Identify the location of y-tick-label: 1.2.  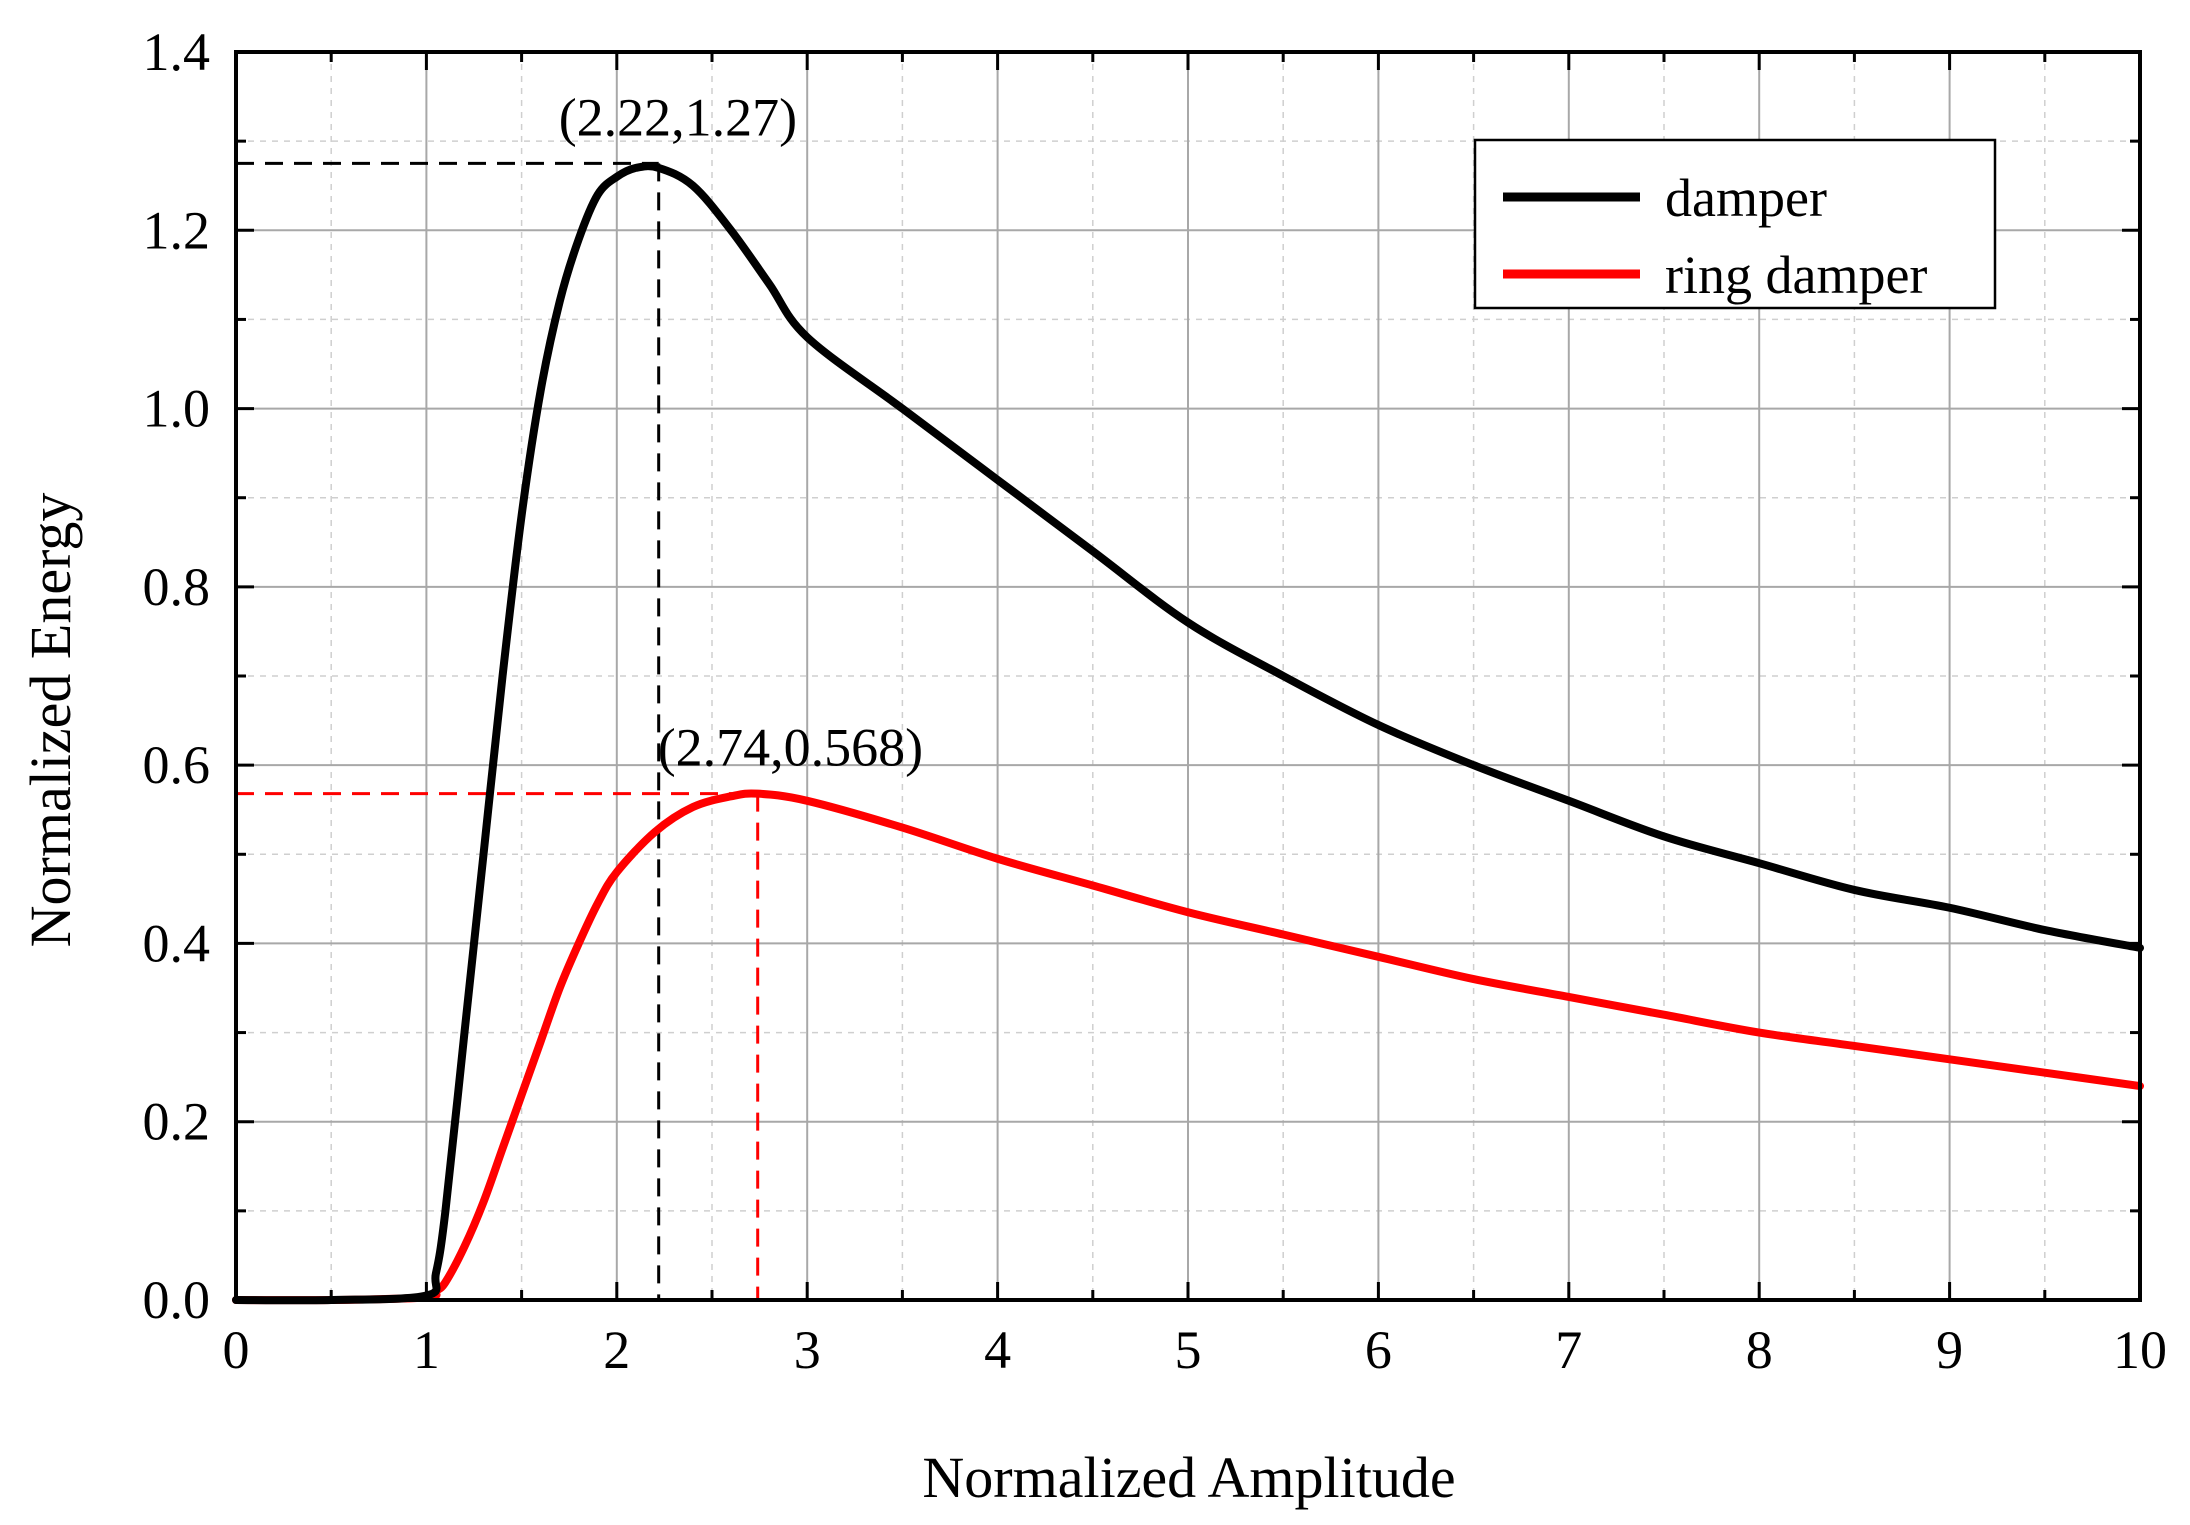
(177, 230).